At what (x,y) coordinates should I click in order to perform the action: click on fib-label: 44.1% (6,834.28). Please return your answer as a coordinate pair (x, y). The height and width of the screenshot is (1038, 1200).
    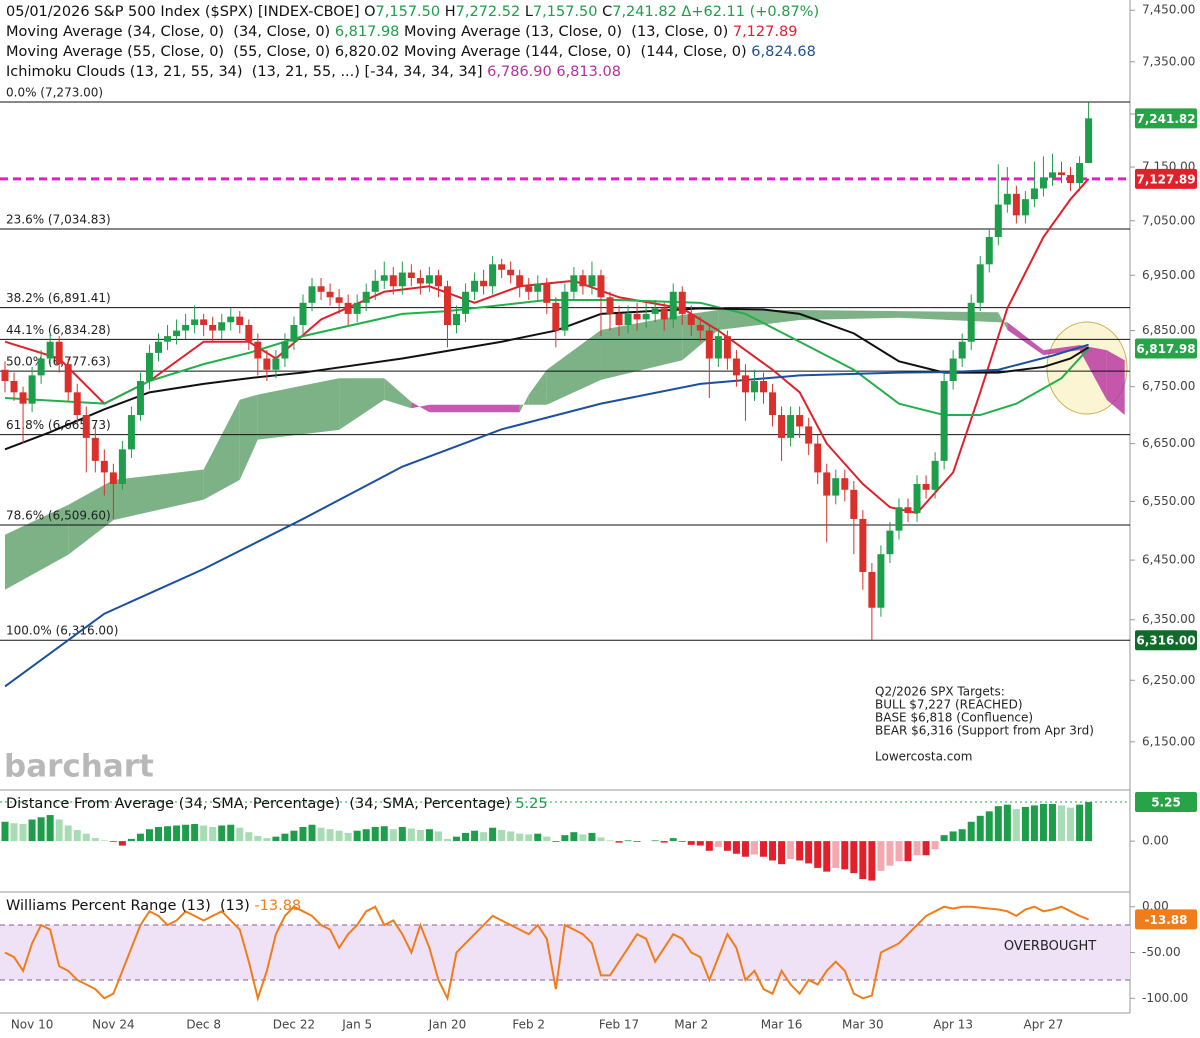
    Looking at the image, I should click on (58, 330).